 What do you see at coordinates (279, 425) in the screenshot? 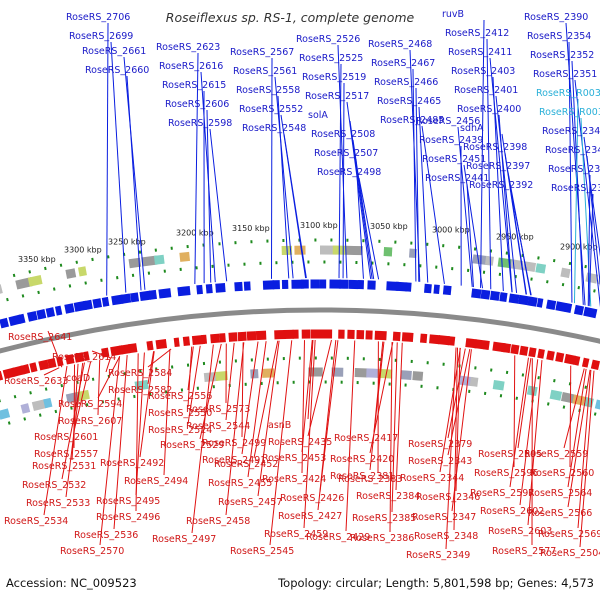
I see `gene-label: asnB` at bounding box center [279, 425].